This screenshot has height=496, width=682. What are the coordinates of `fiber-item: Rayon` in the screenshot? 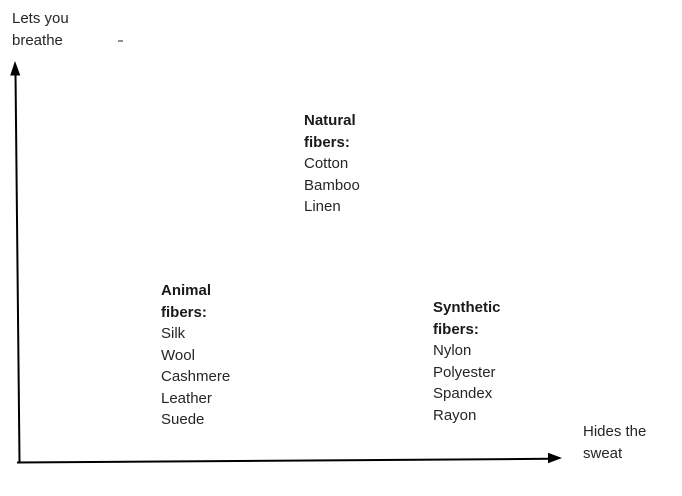 It's located at (455, 415).